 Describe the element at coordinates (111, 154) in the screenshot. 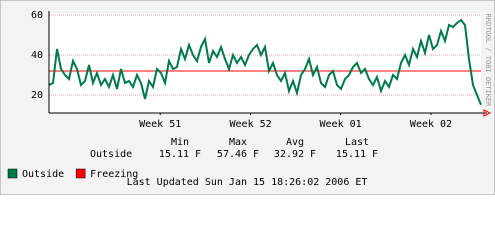

I see `stats-row-label: Outside` at that location.